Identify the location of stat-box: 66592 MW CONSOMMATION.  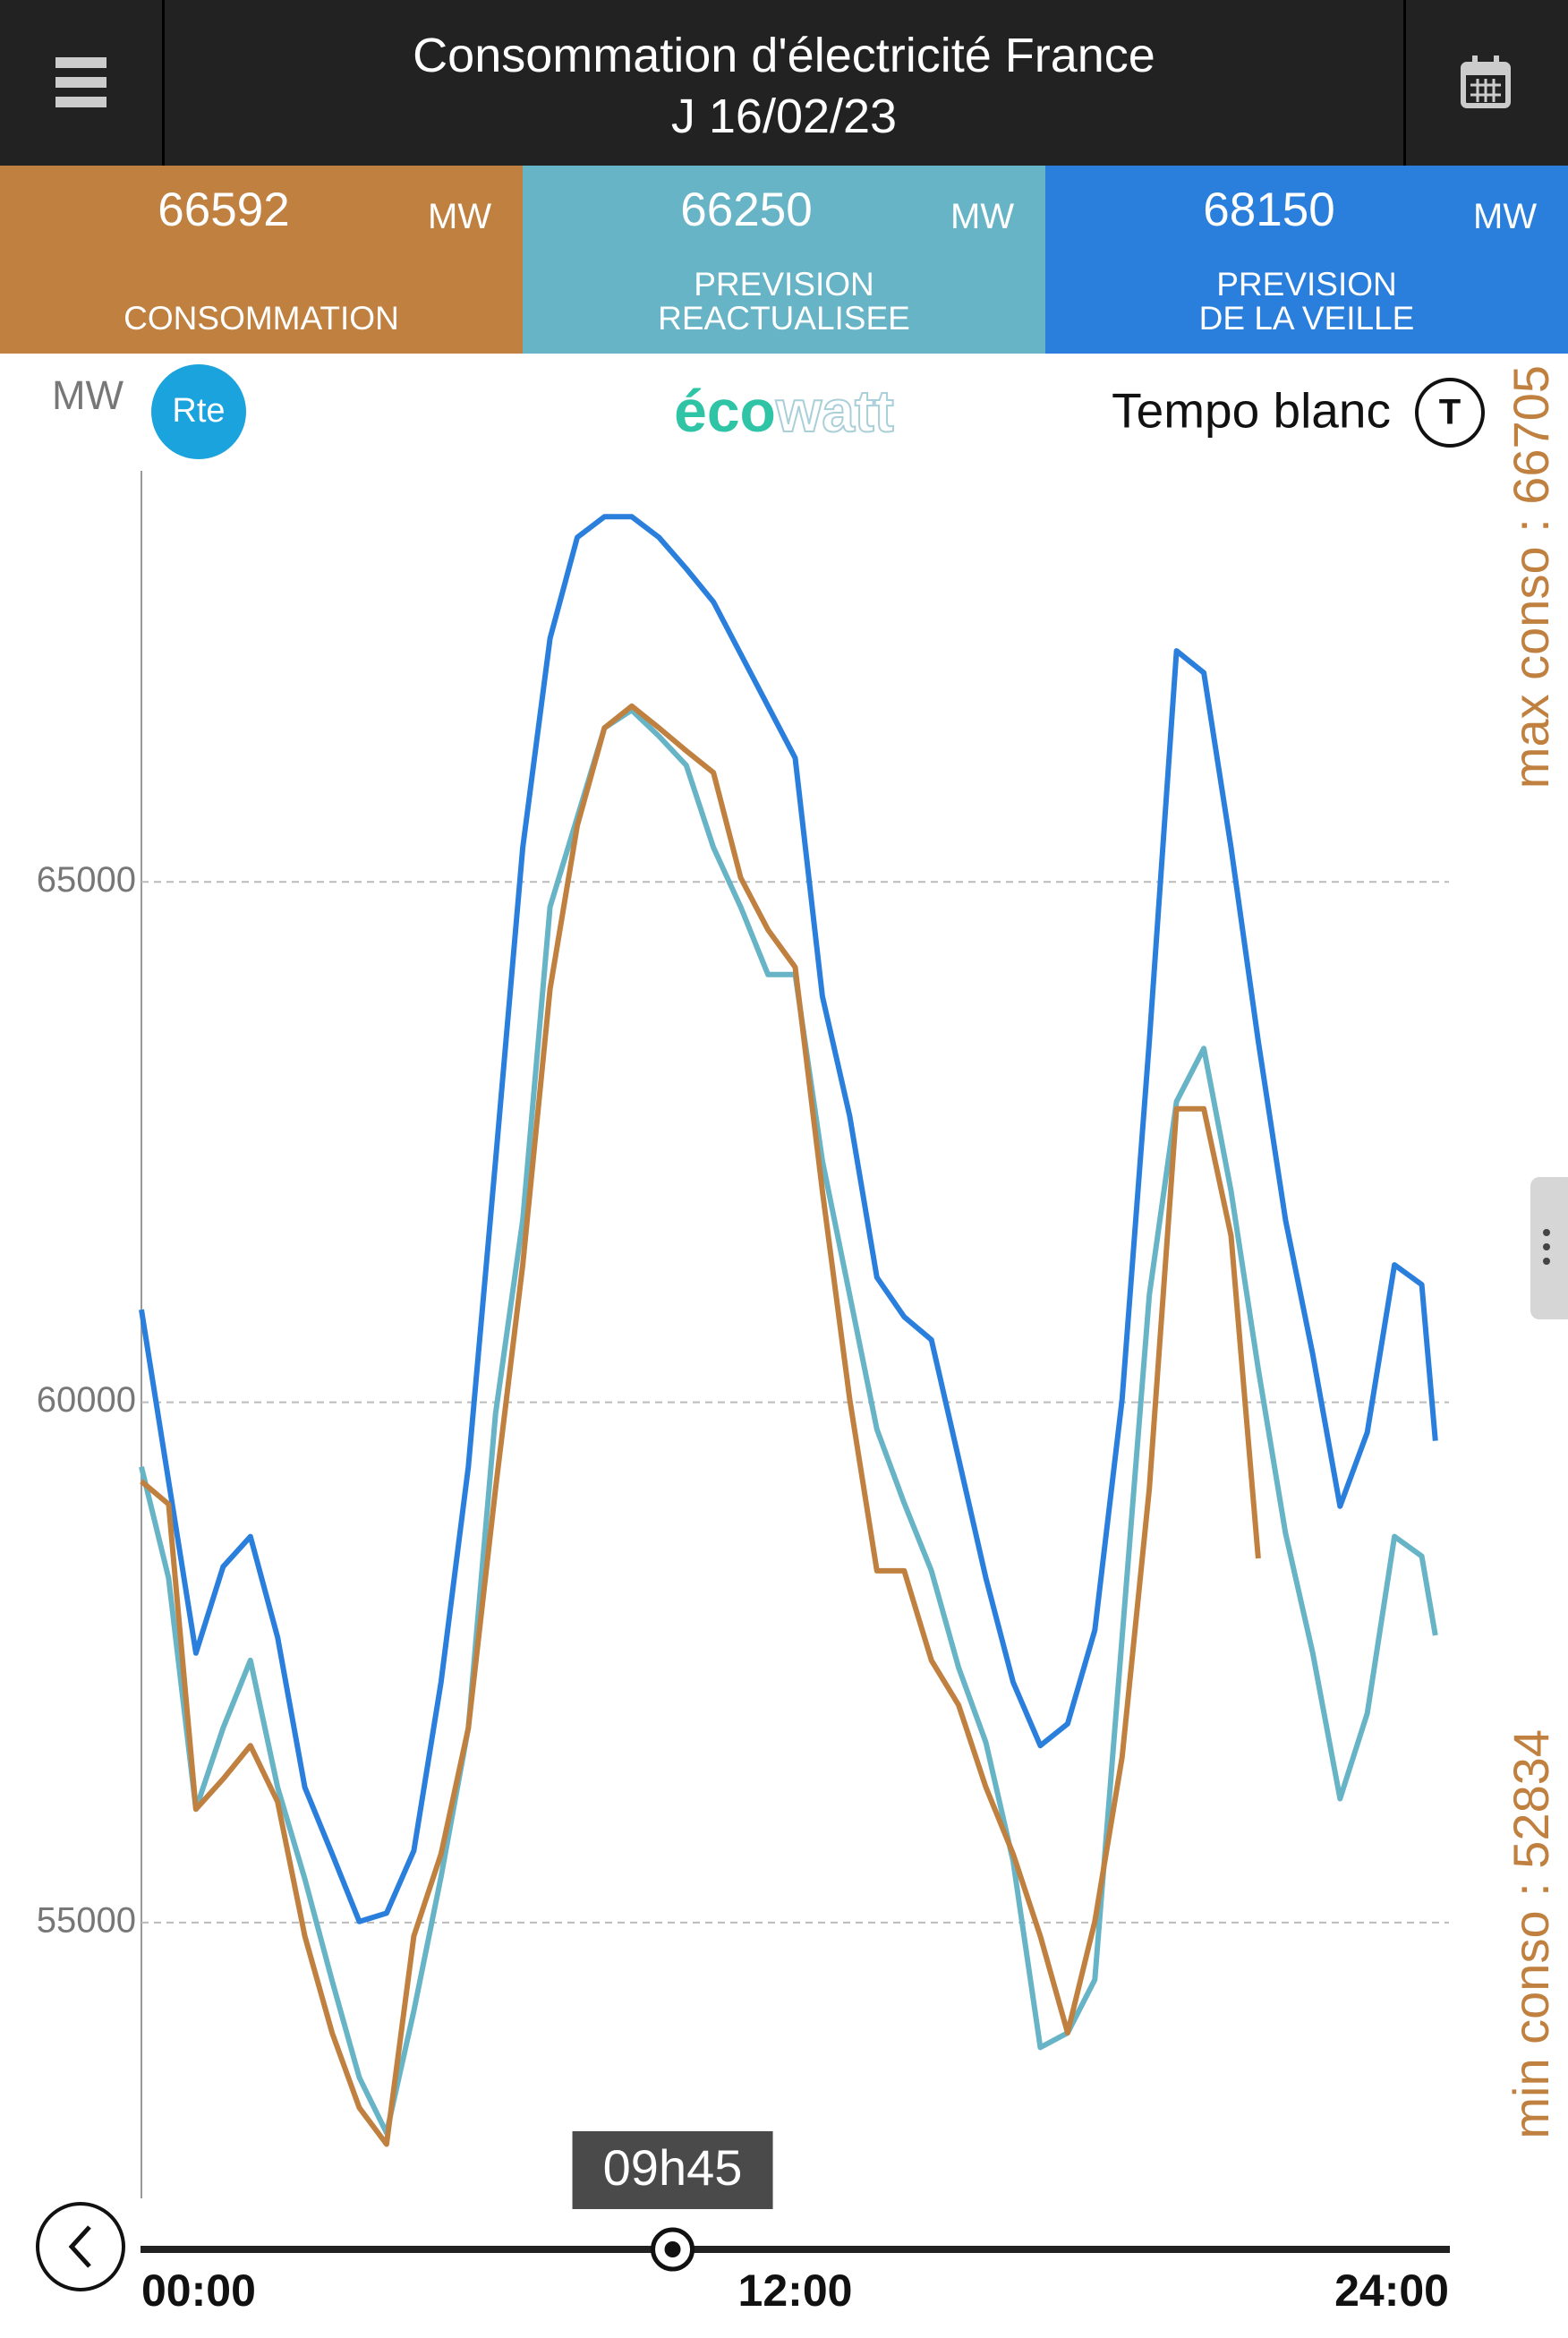
(261, 260).